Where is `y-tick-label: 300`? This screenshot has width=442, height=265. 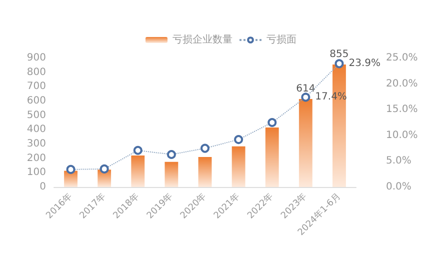 y-tick-label: 300 is located at coordinates (36, 144).